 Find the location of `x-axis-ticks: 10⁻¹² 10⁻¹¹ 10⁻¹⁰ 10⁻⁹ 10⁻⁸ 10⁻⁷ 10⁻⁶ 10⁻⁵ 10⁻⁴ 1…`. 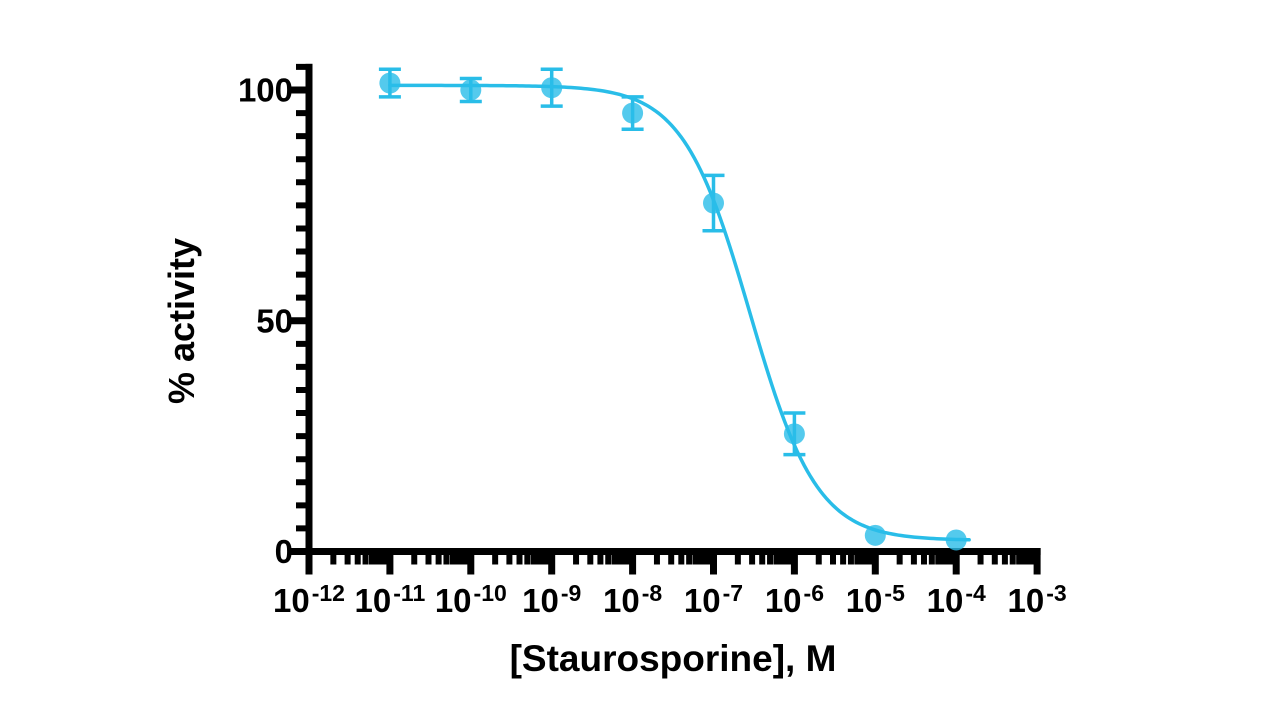

x-axis-ticks: 10⁻¹² 10⁻¹¹ 10⁻¹⁰ 10⁻⁹ 10⁻⁸ 10⁻⁷ 10⁻⁶ 10⁻⁵ 10⁻⁴ 1… is located at coordinates (670, 583).